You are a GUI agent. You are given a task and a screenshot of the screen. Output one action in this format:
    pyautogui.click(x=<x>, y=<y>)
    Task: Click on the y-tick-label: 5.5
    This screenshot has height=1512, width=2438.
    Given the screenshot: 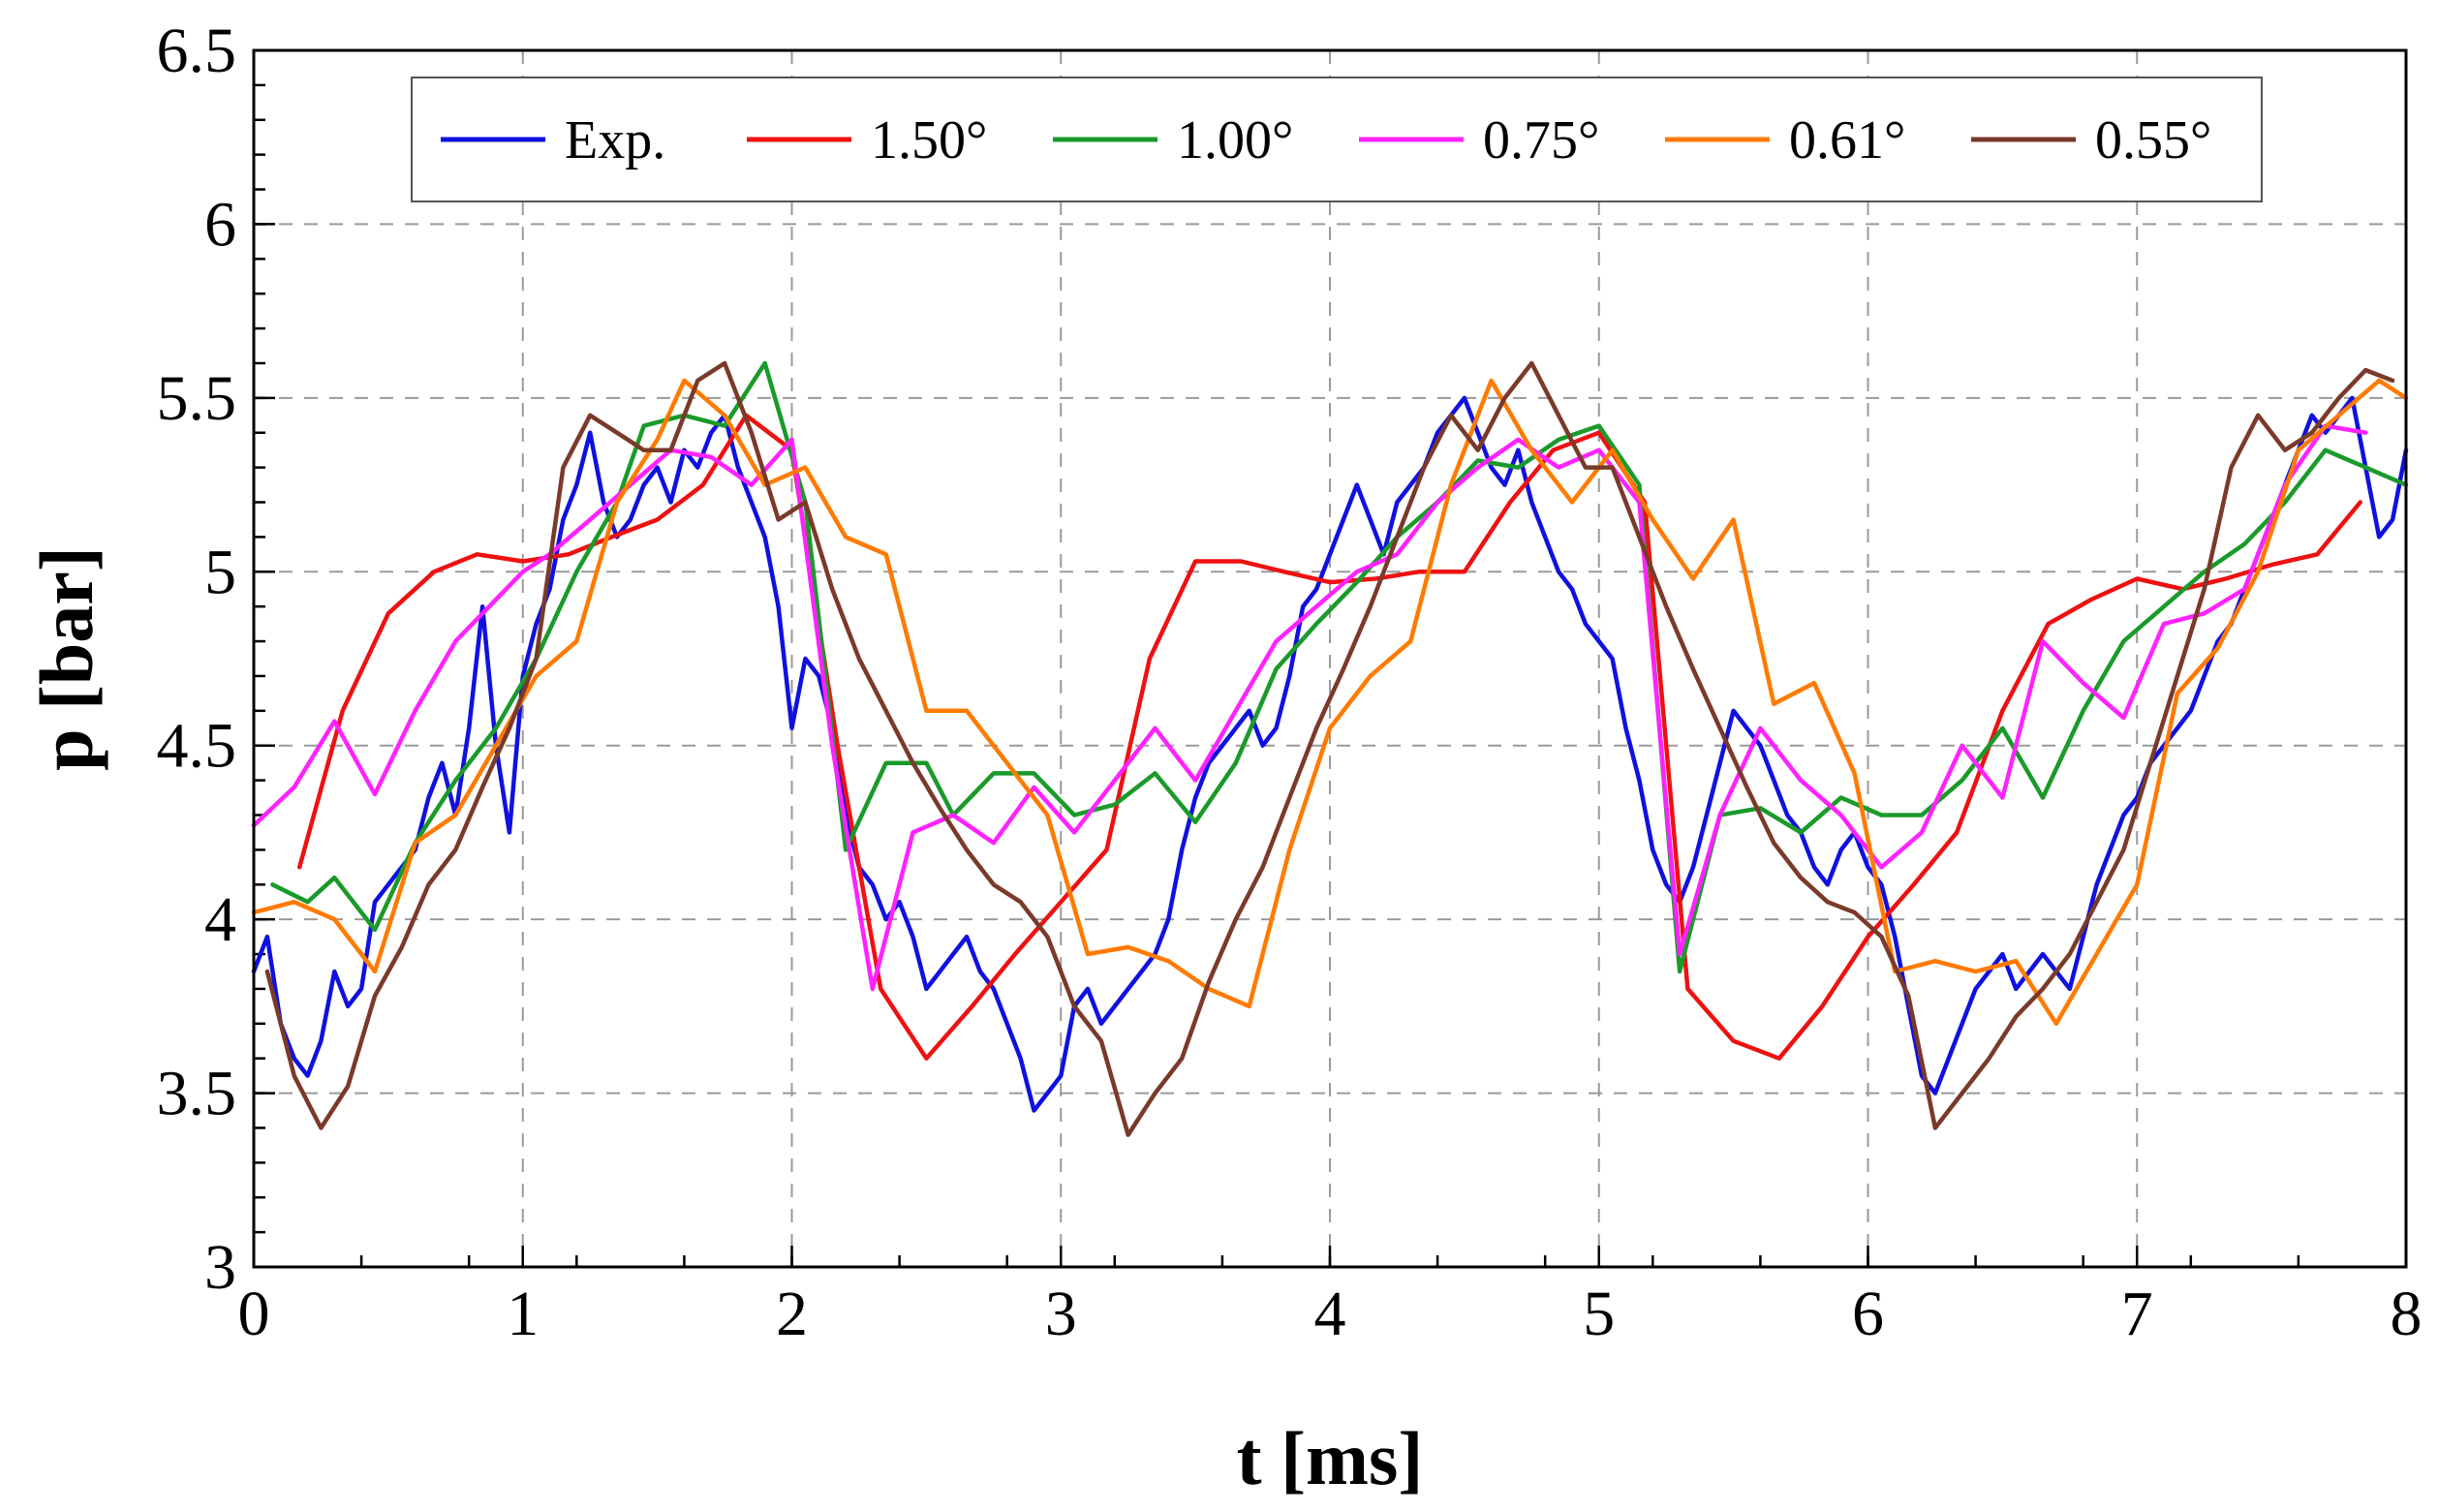 What is the action you would take?
    pyautogui.click(x=197, y=398)
    